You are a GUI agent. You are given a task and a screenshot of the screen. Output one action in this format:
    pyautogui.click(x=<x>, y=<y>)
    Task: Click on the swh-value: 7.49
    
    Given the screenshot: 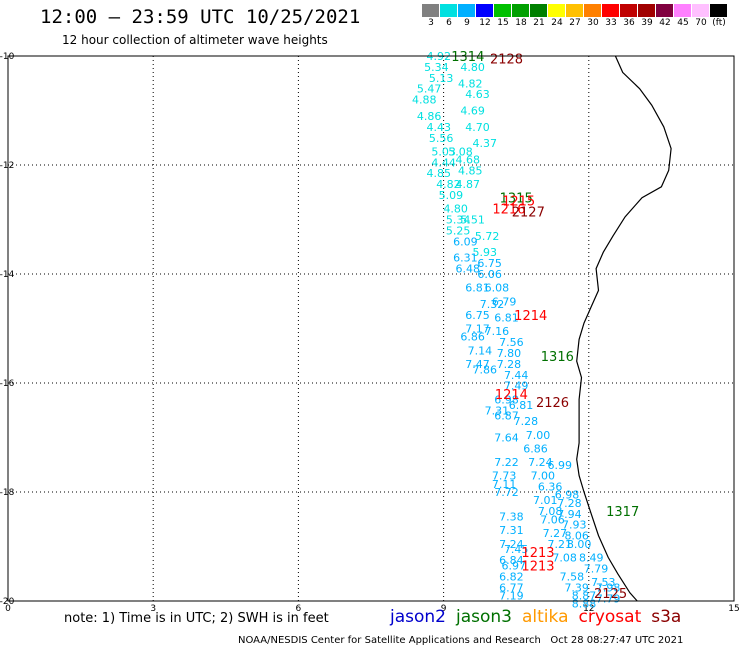 What is the action you would take?
    pyautogui.click(x=516, y=386)
    